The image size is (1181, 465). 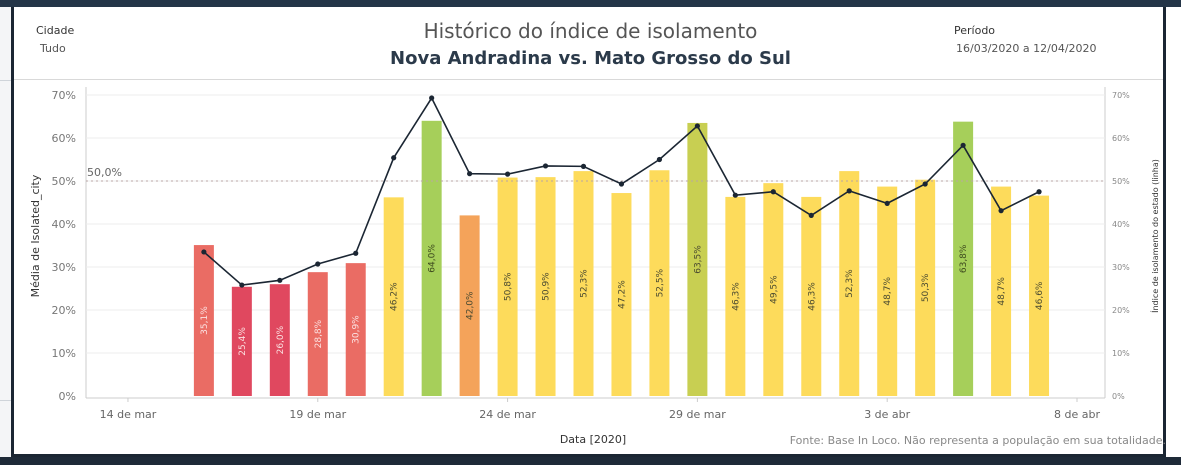 I want to click on y-axis-right-title: Índice de isolamento do estado (linha), so click(x=1154, y=236).